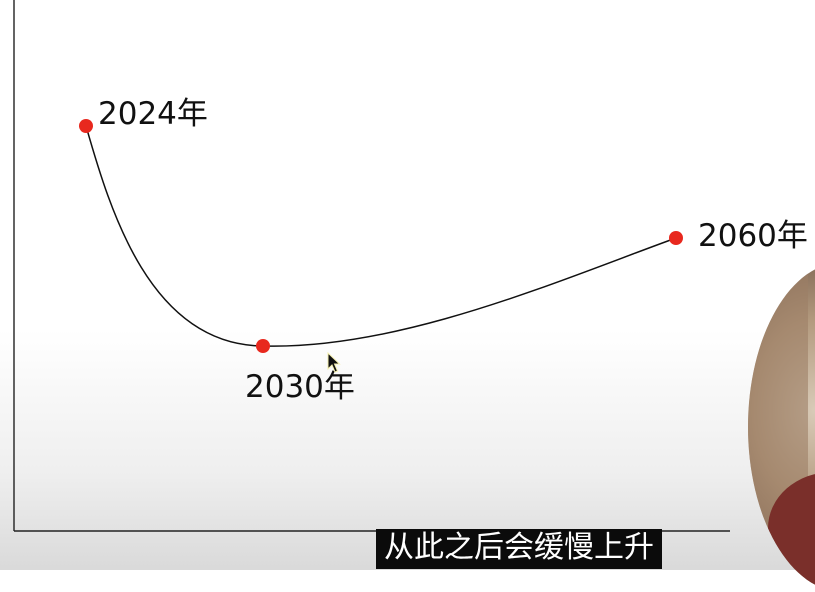 This screenshot has height=592, width=815. I want to click on mouse-pointer-icon, so click(334, 362).